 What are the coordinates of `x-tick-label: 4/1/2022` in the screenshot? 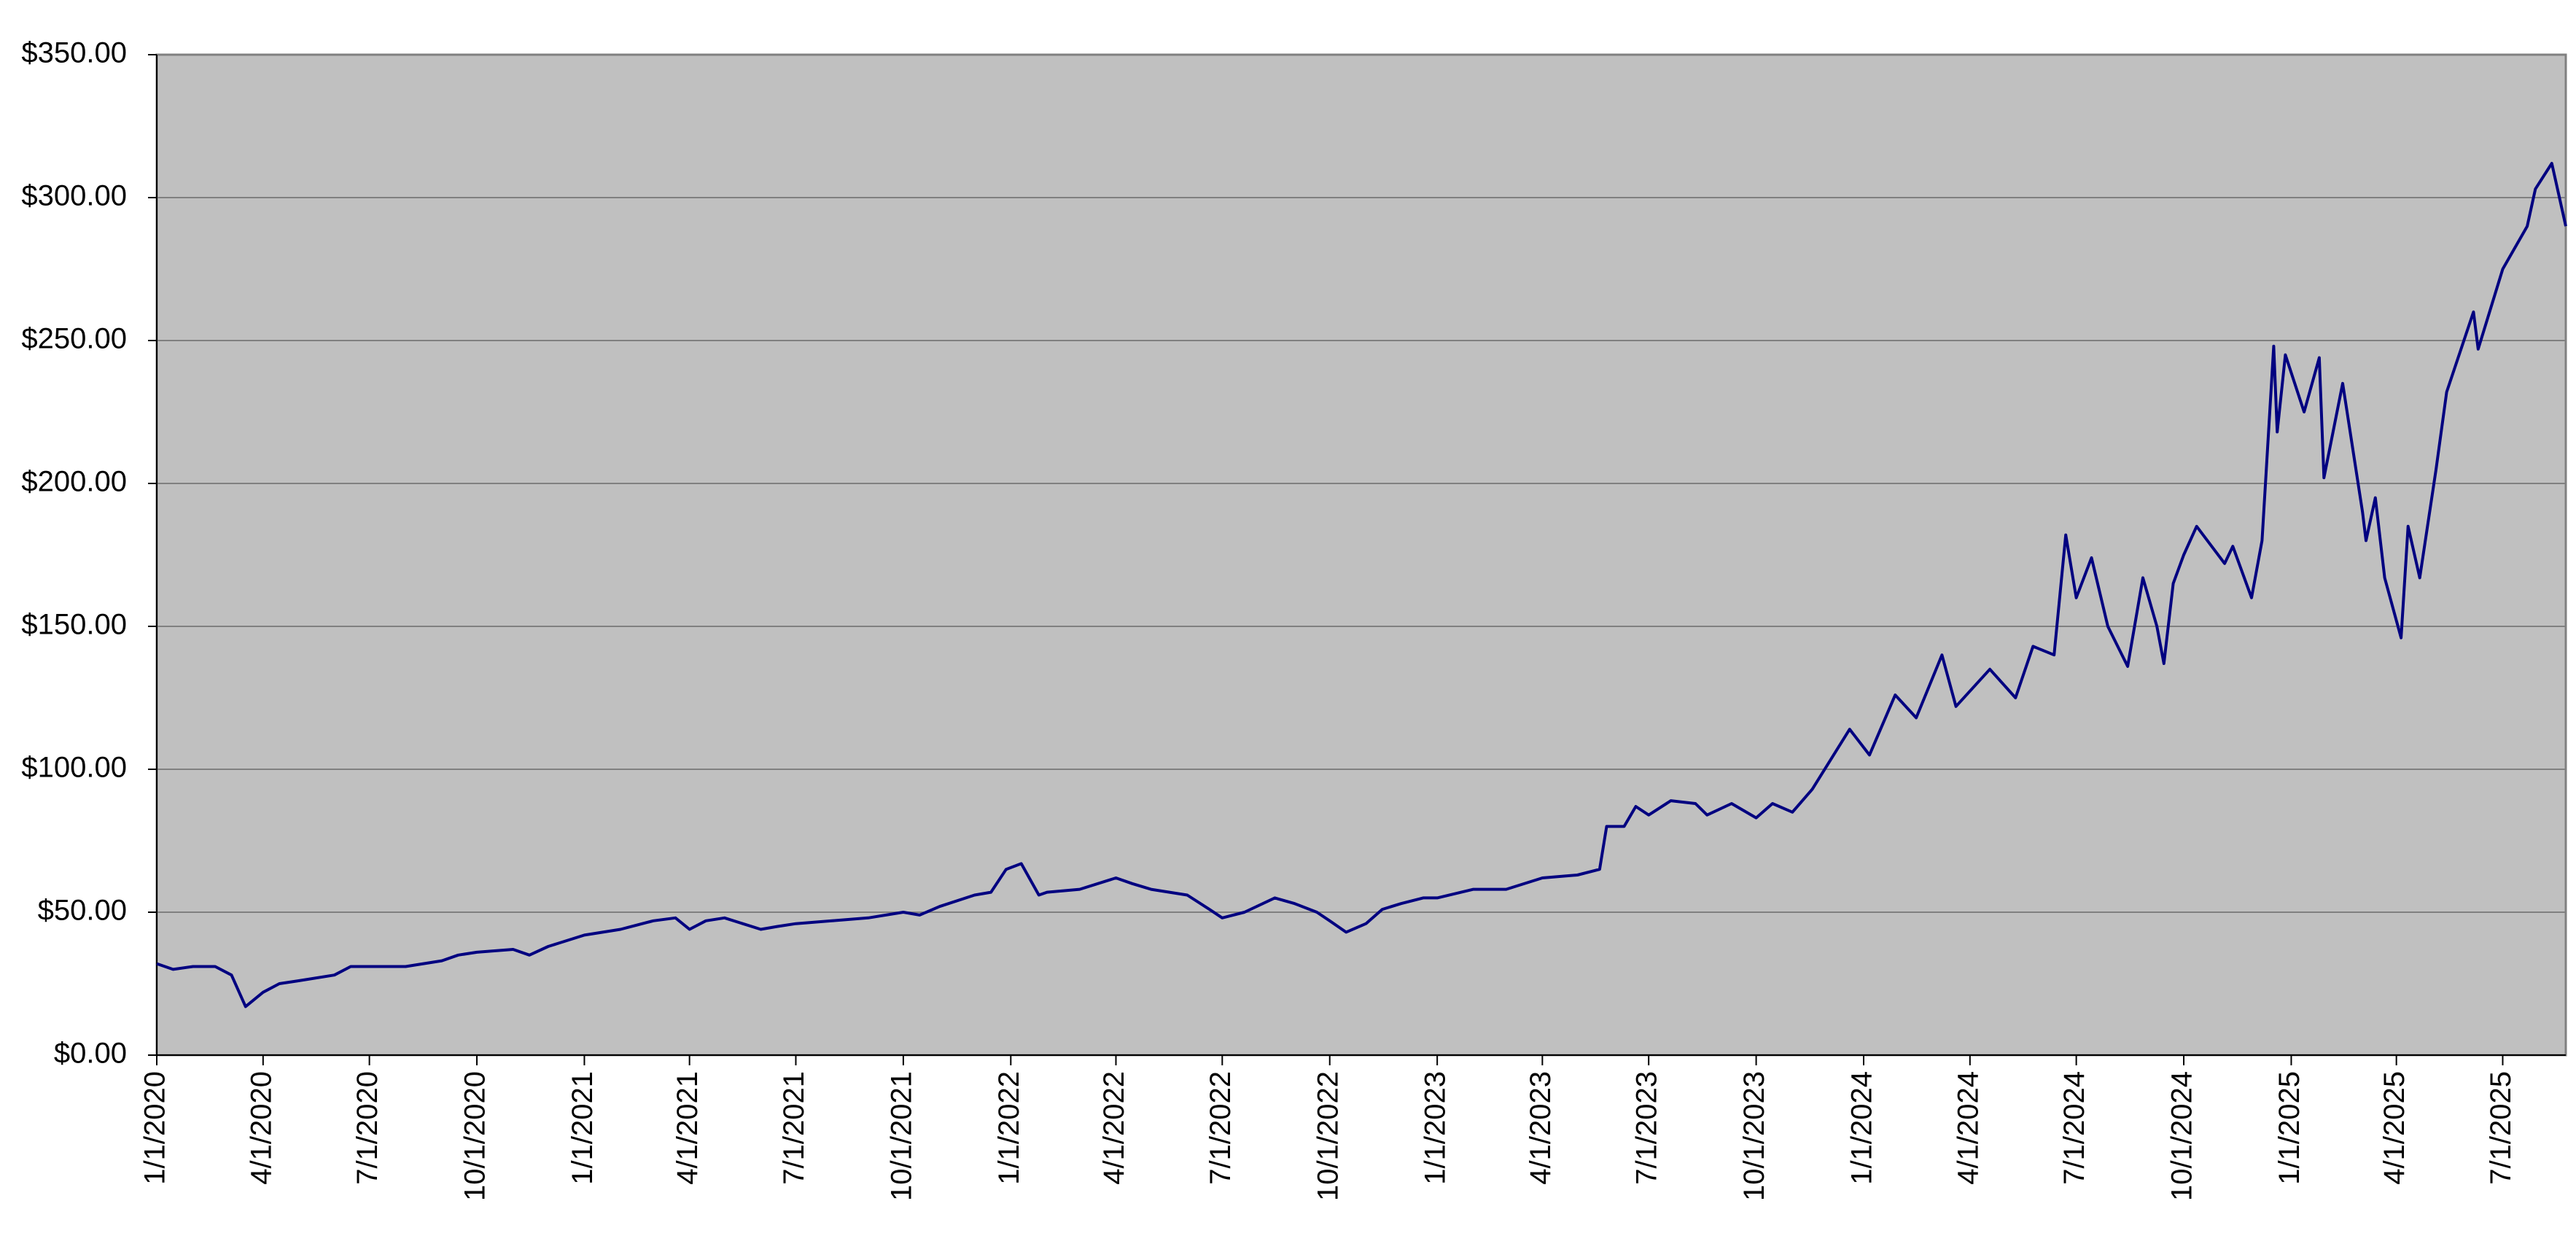 It's located at (1114, 1128).